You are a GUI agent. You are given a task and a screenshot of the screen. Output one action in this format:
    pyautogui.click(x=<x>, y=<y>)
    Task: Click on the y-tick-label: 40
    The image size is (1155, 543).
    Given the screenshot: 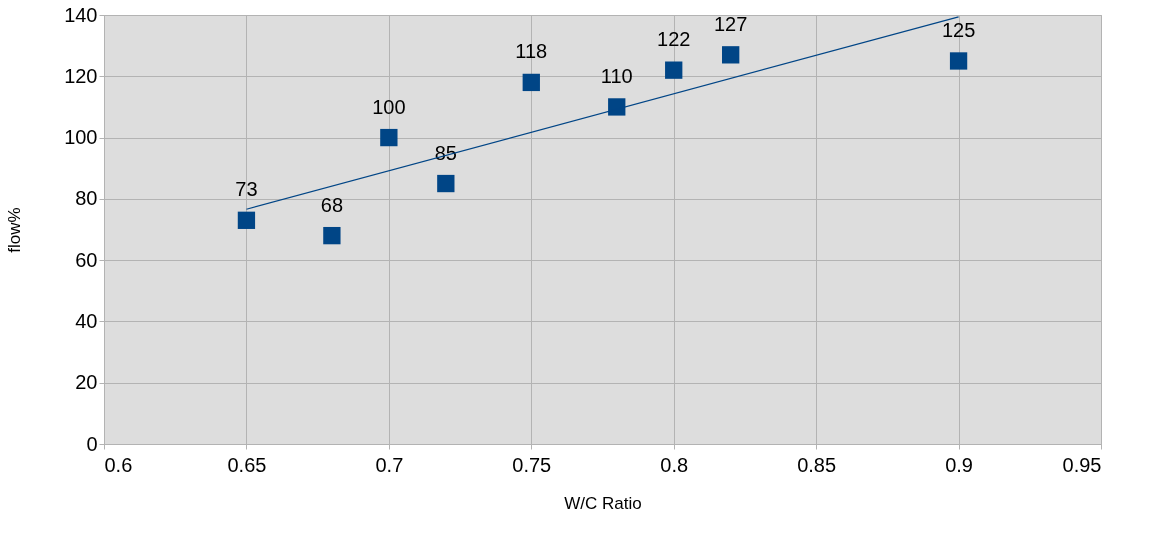 What is the action you would take?
    pyautogui.click(x=86, y=320)
    